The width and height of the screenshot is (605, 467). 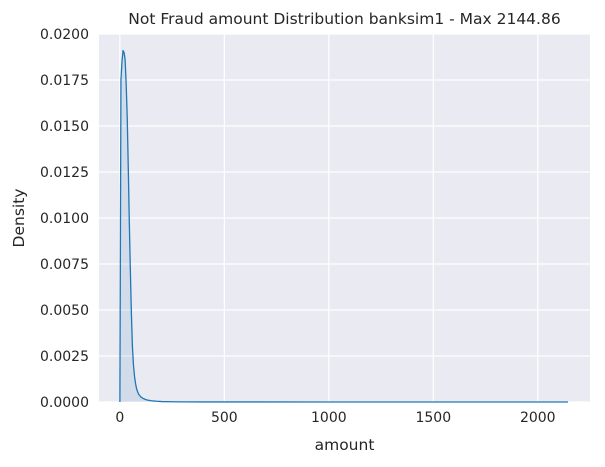 What do you see at coordinates (64, 357) in the screenshot?
I see `y-tick-label: 0.0025` at bounding box center [64, 357].